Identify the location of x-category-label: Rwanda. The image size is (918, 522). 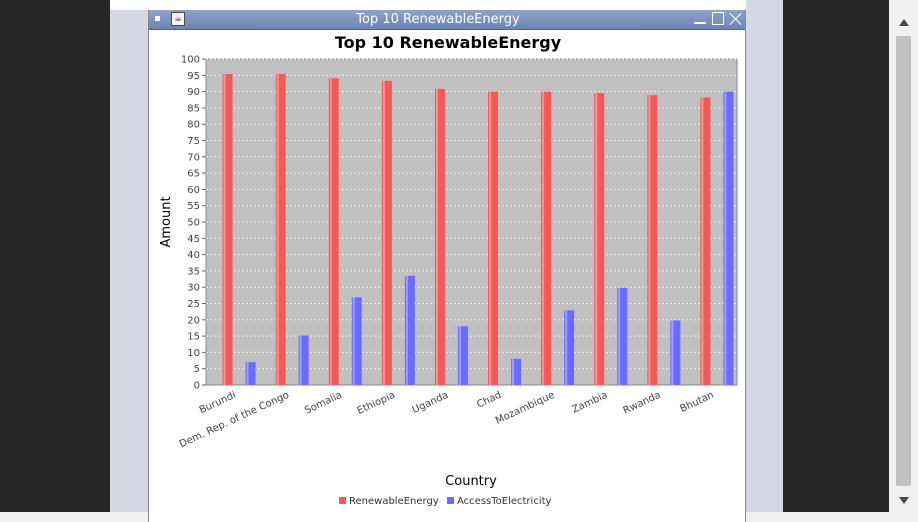
(642, 403).